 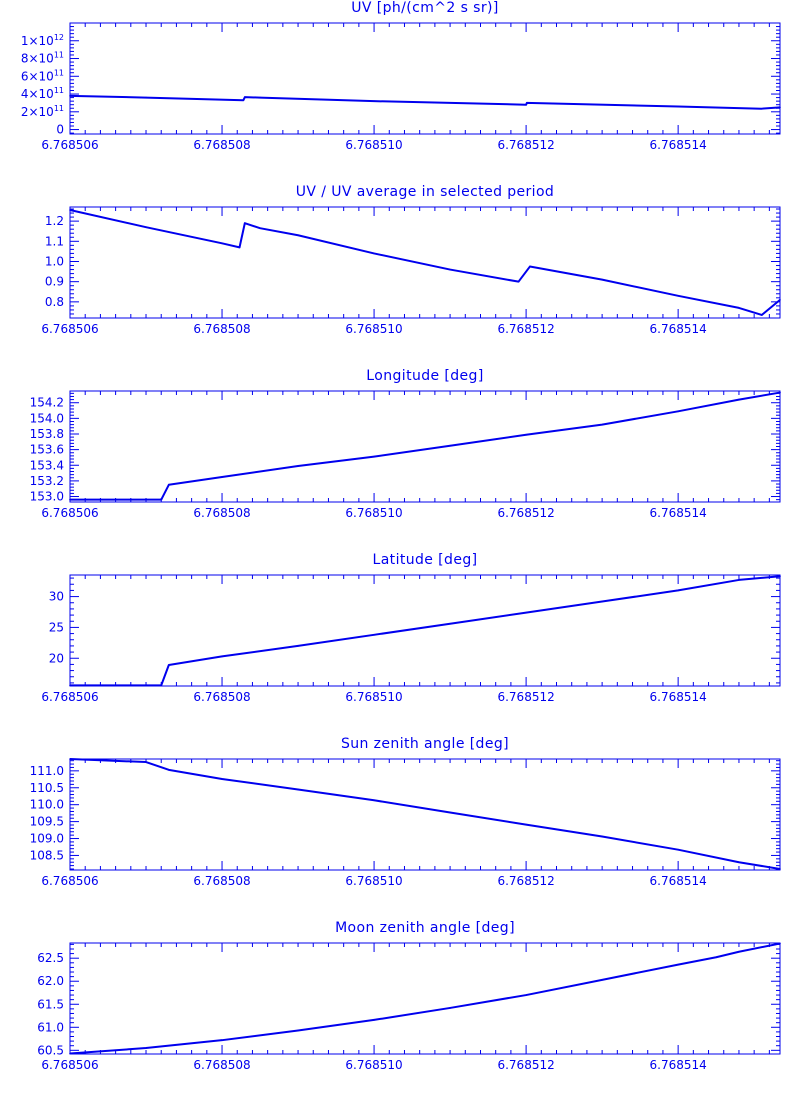 I want to click on y-tick-label: 110.5, so click(x=47, y=788).